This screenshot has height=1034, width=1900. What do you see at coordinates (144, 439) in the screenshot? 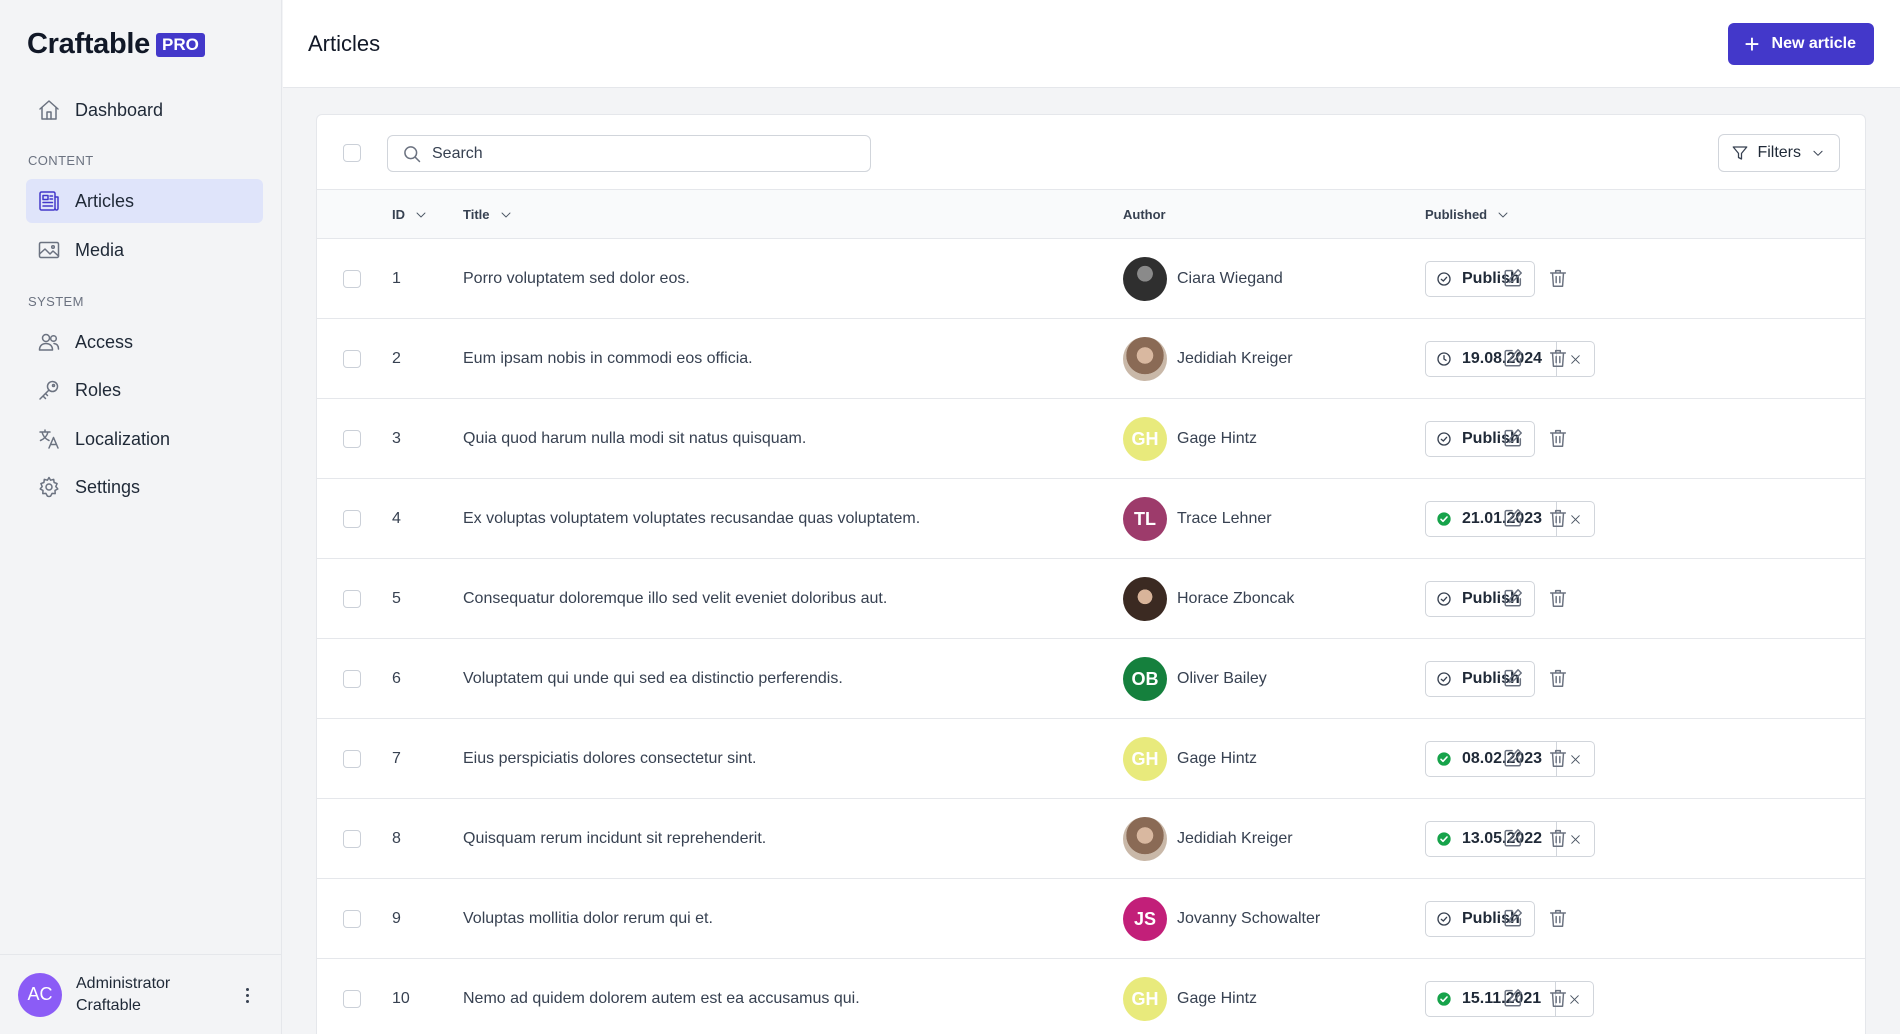
I see `sidebar-item-localization: Localization` at bounding box center [144, 439].